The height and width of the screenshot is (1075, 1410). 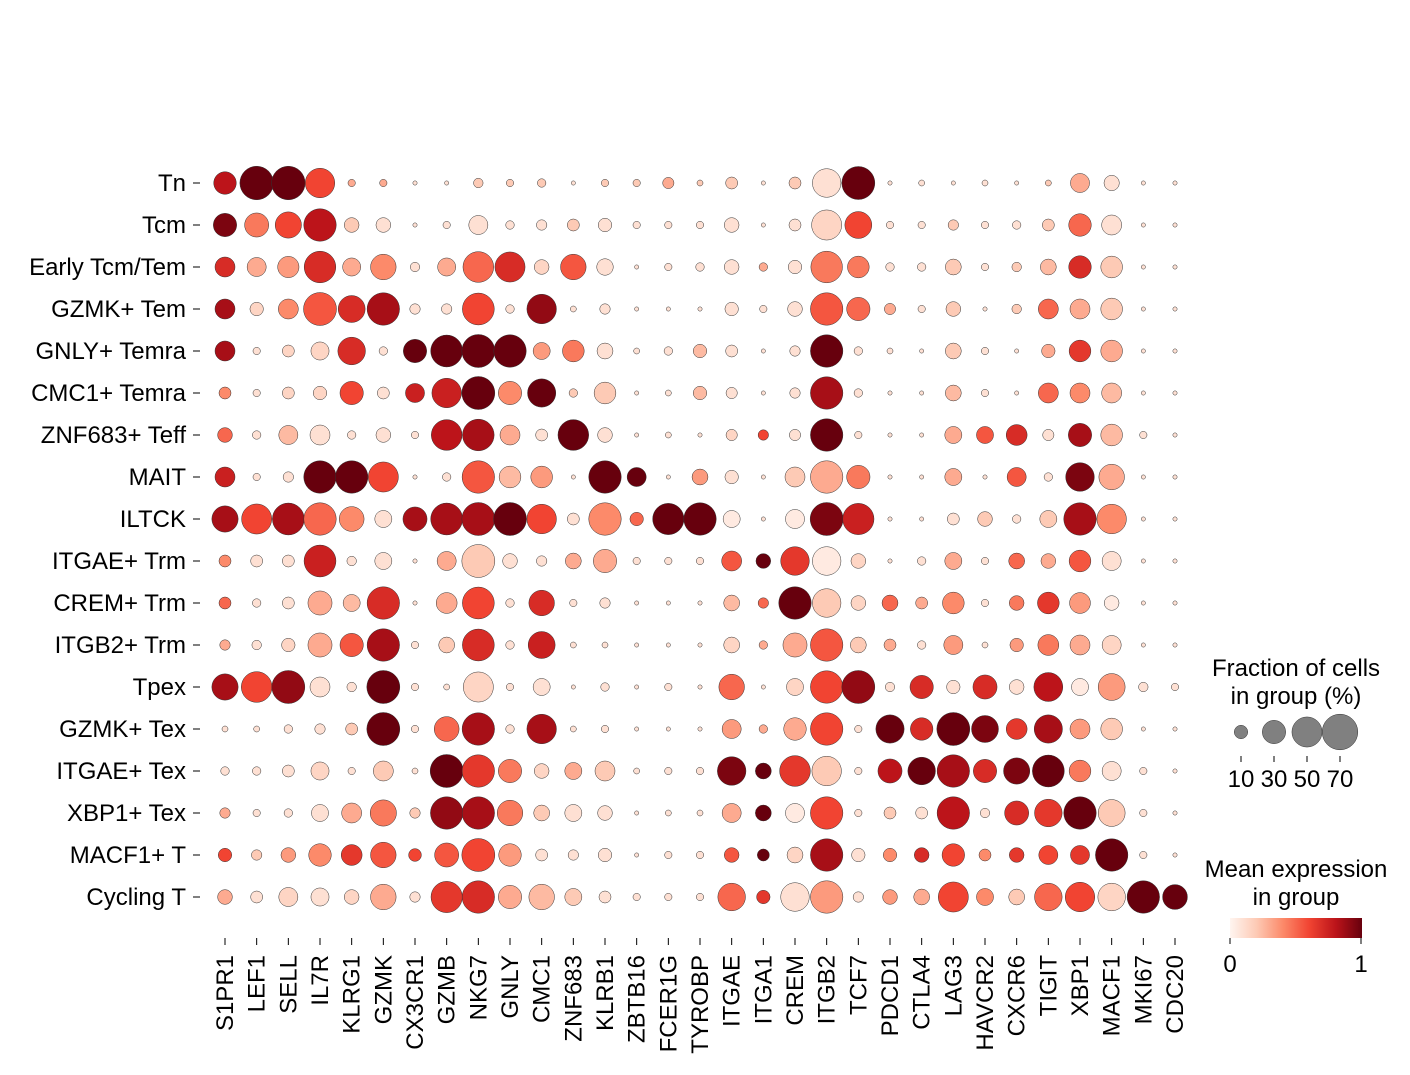 What do you see at coordinates (1080, 985) in the screenshot?
I see `gene-label: XBP1` at bounding box center [1080, 985].